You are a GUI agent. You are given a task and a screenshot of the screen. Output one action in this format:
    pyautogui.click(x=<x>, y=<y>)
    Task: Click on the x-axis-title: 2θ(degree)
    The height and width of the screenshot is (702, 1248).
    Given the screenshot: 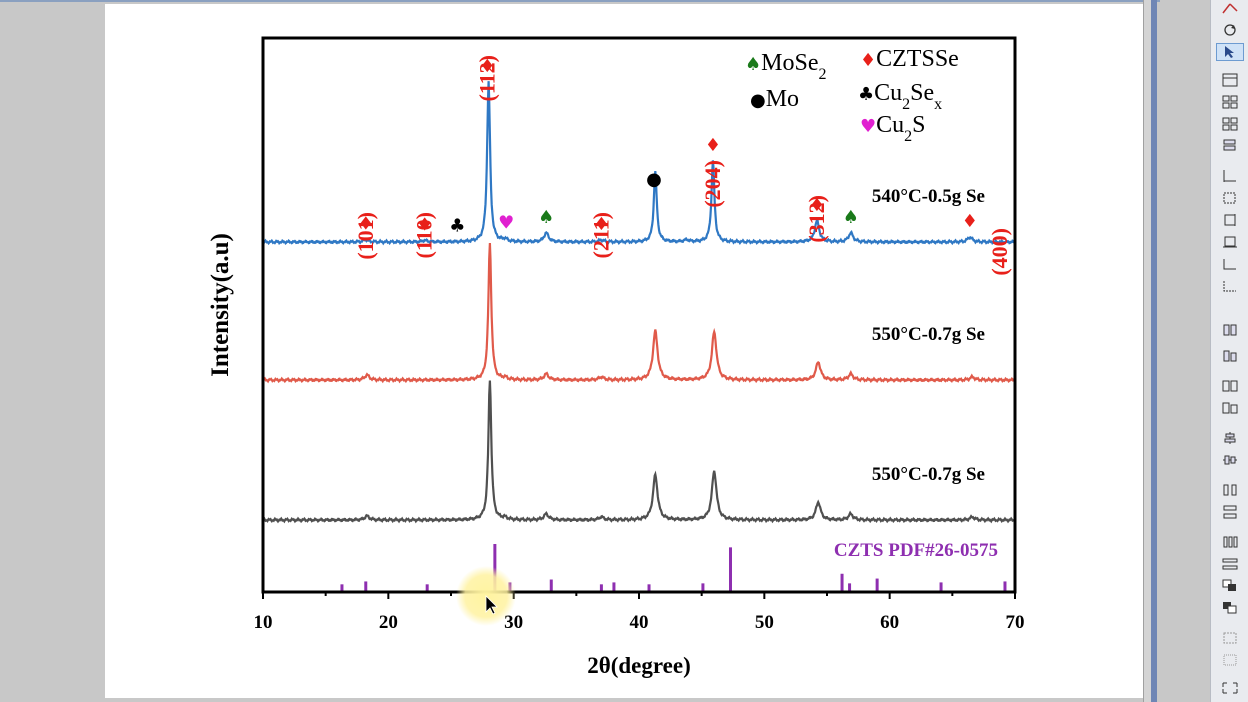 What is the action you would take?
    pyautogui.click(x=639, y=665)
    